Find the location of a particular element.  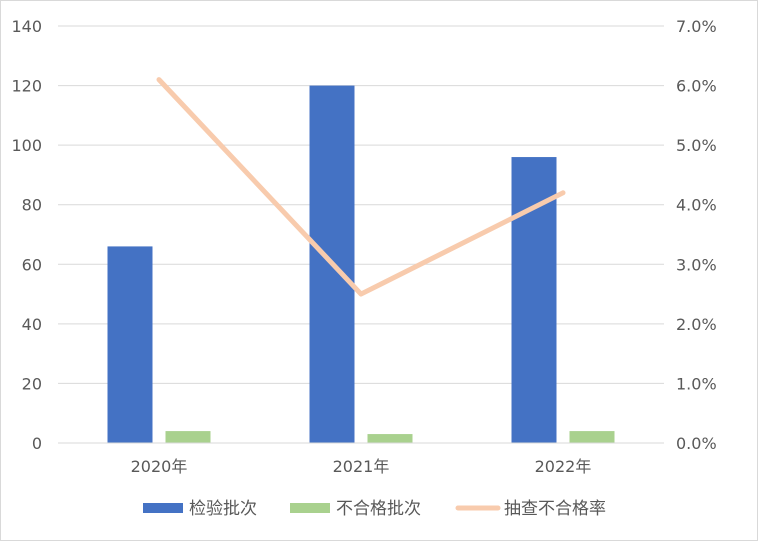

right-axis-ticks: 0.0% 1.0% 2.0% 3.0% 4.0% 5.0% 6.0% 7.0% is located at coordinates (696, 235).